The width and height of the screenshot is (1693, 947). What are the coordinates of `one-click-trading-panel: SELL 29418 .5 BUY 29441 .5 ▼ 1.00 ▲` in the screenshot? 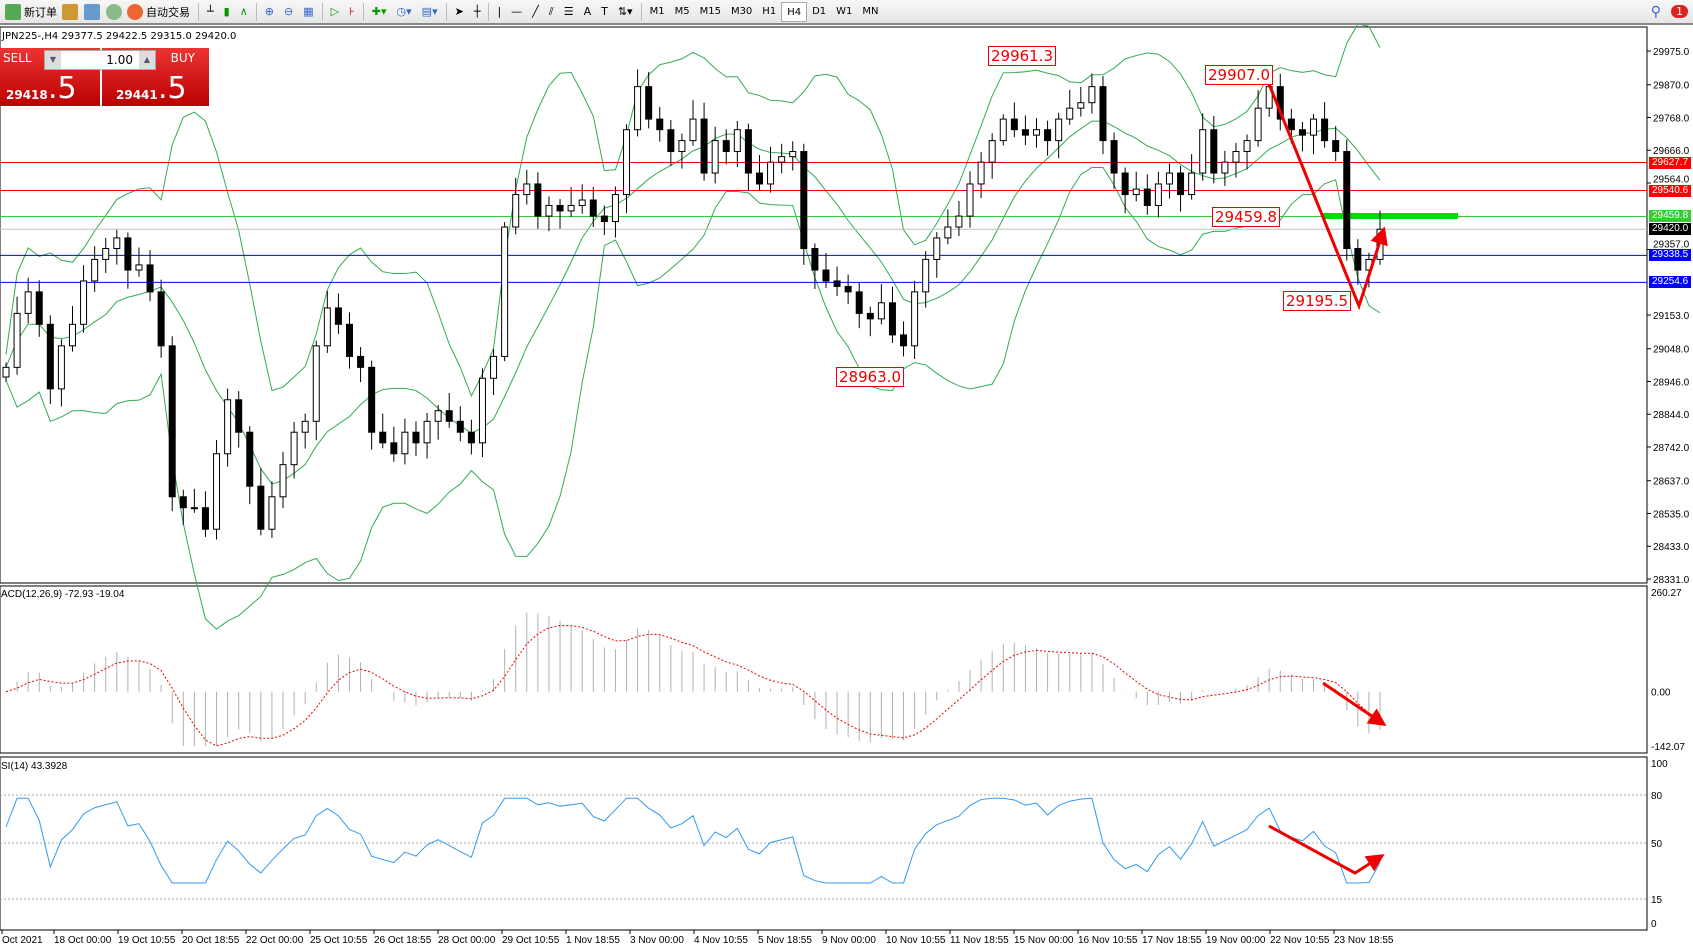 It's located at (105, 77).